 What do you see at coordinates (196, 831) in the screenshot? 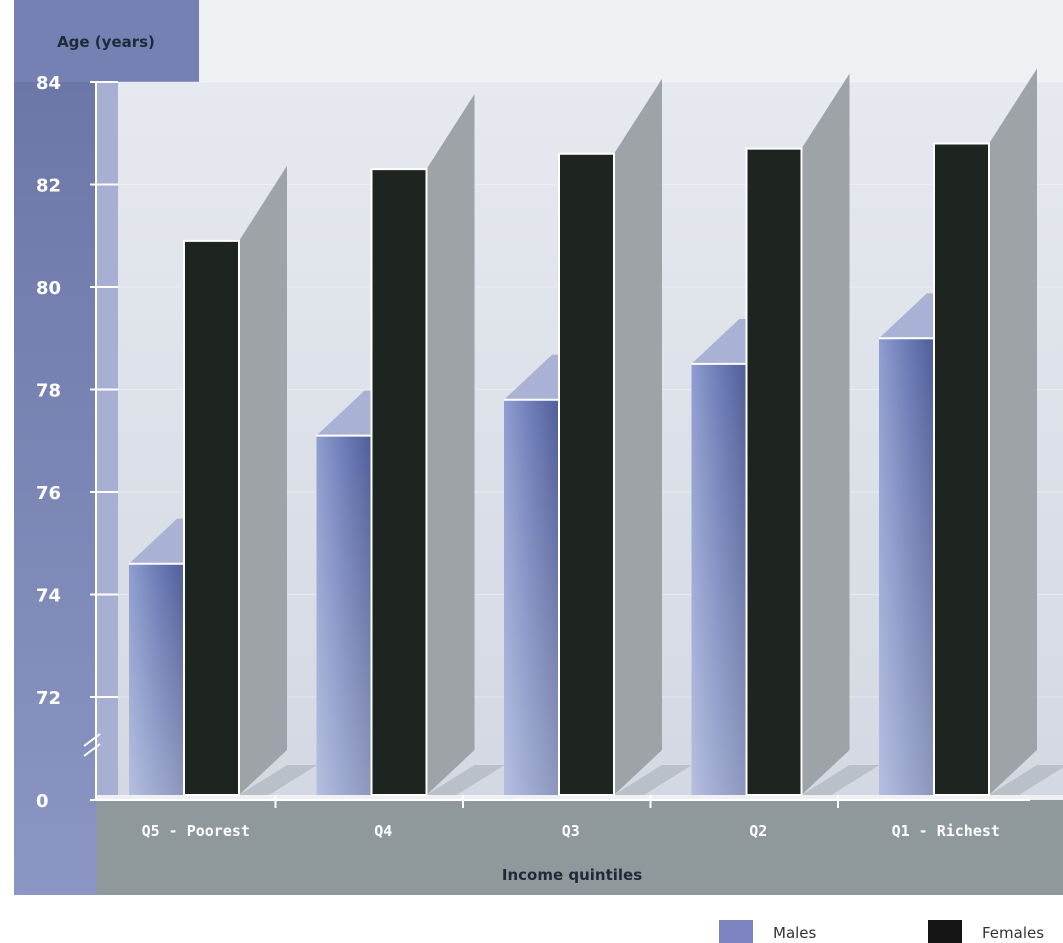
I see `x-tick-label: Q5 - Poorest` at bounding box center [196, 831].